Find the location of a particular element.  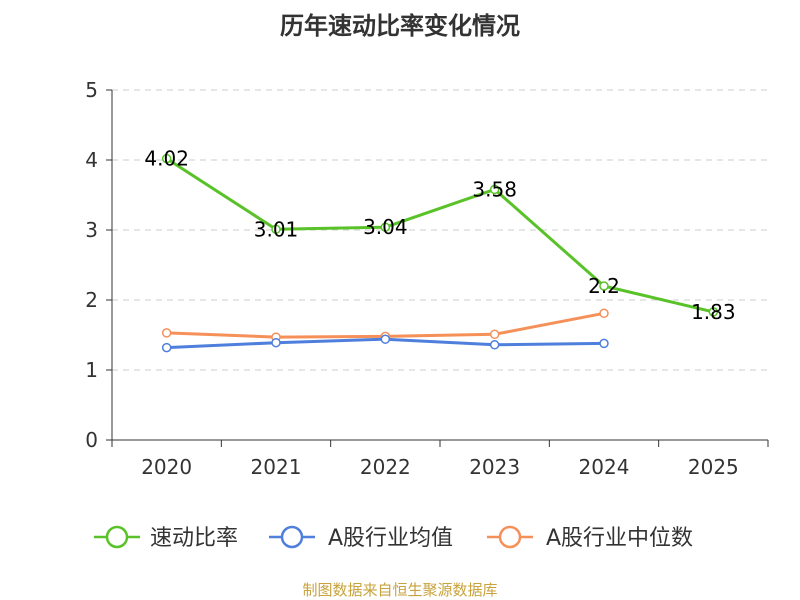

x-tick-label: 2021 is located at coordinates (276, 467).